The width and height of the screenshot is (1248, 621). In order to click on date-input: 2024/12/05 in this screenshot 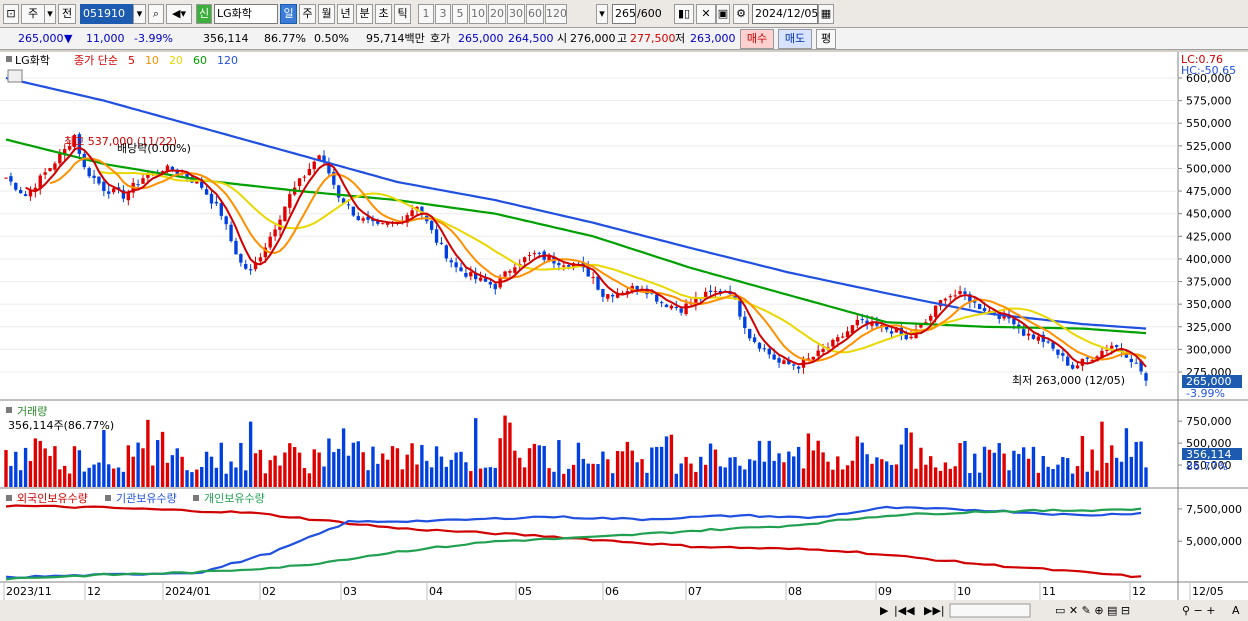, I will do `click(785, 14)`.